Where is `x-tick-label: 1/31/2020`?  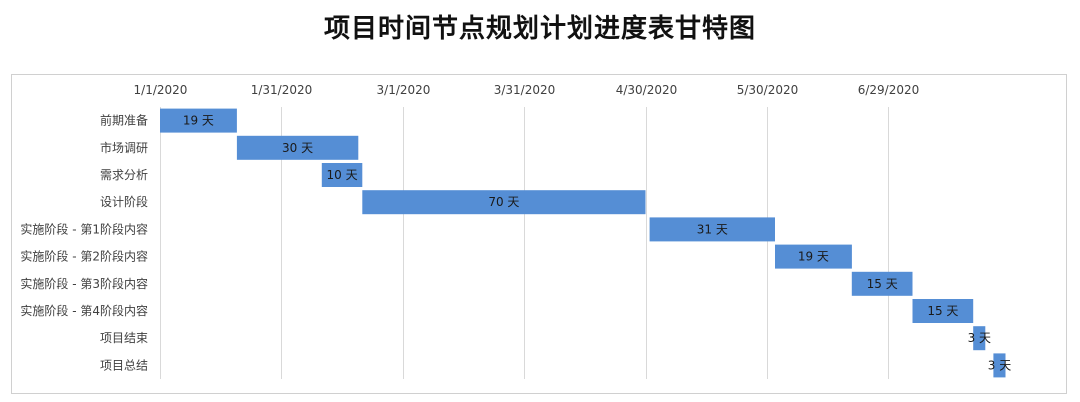 x-tick-label: 1/31/2020 is located at coordinates (282, 90).